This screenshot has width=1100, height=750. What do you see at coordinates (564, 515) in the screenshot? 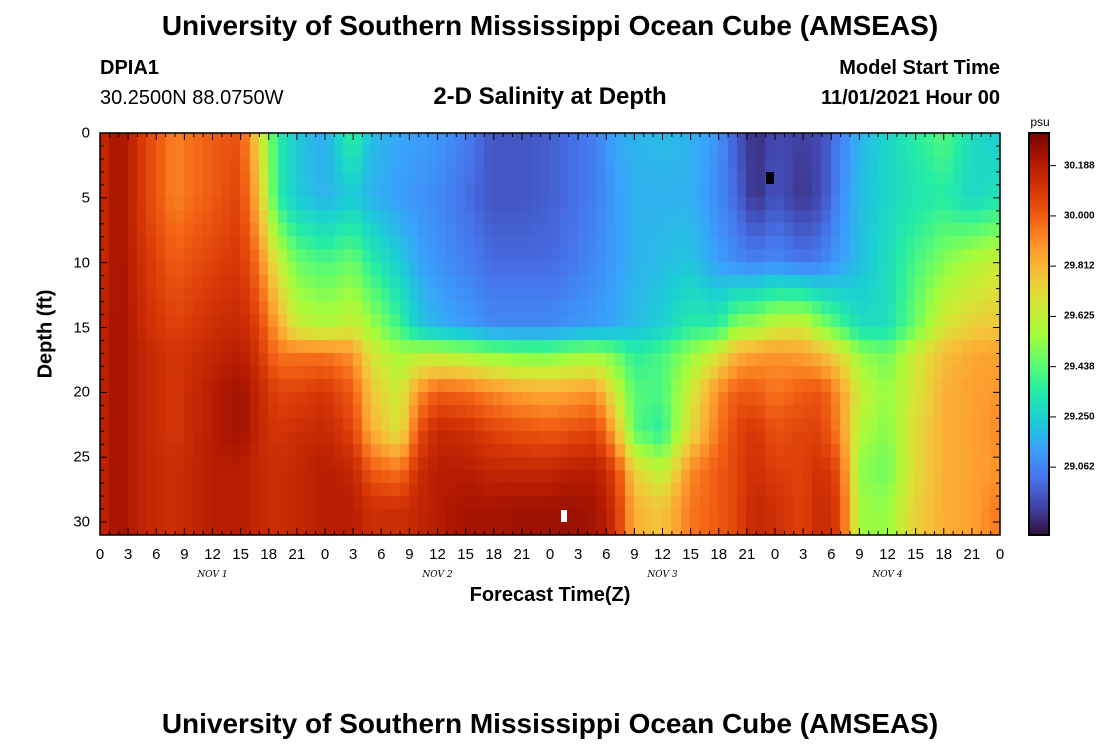
I see `max-salinity-marker` at bounding box center [564, 515].